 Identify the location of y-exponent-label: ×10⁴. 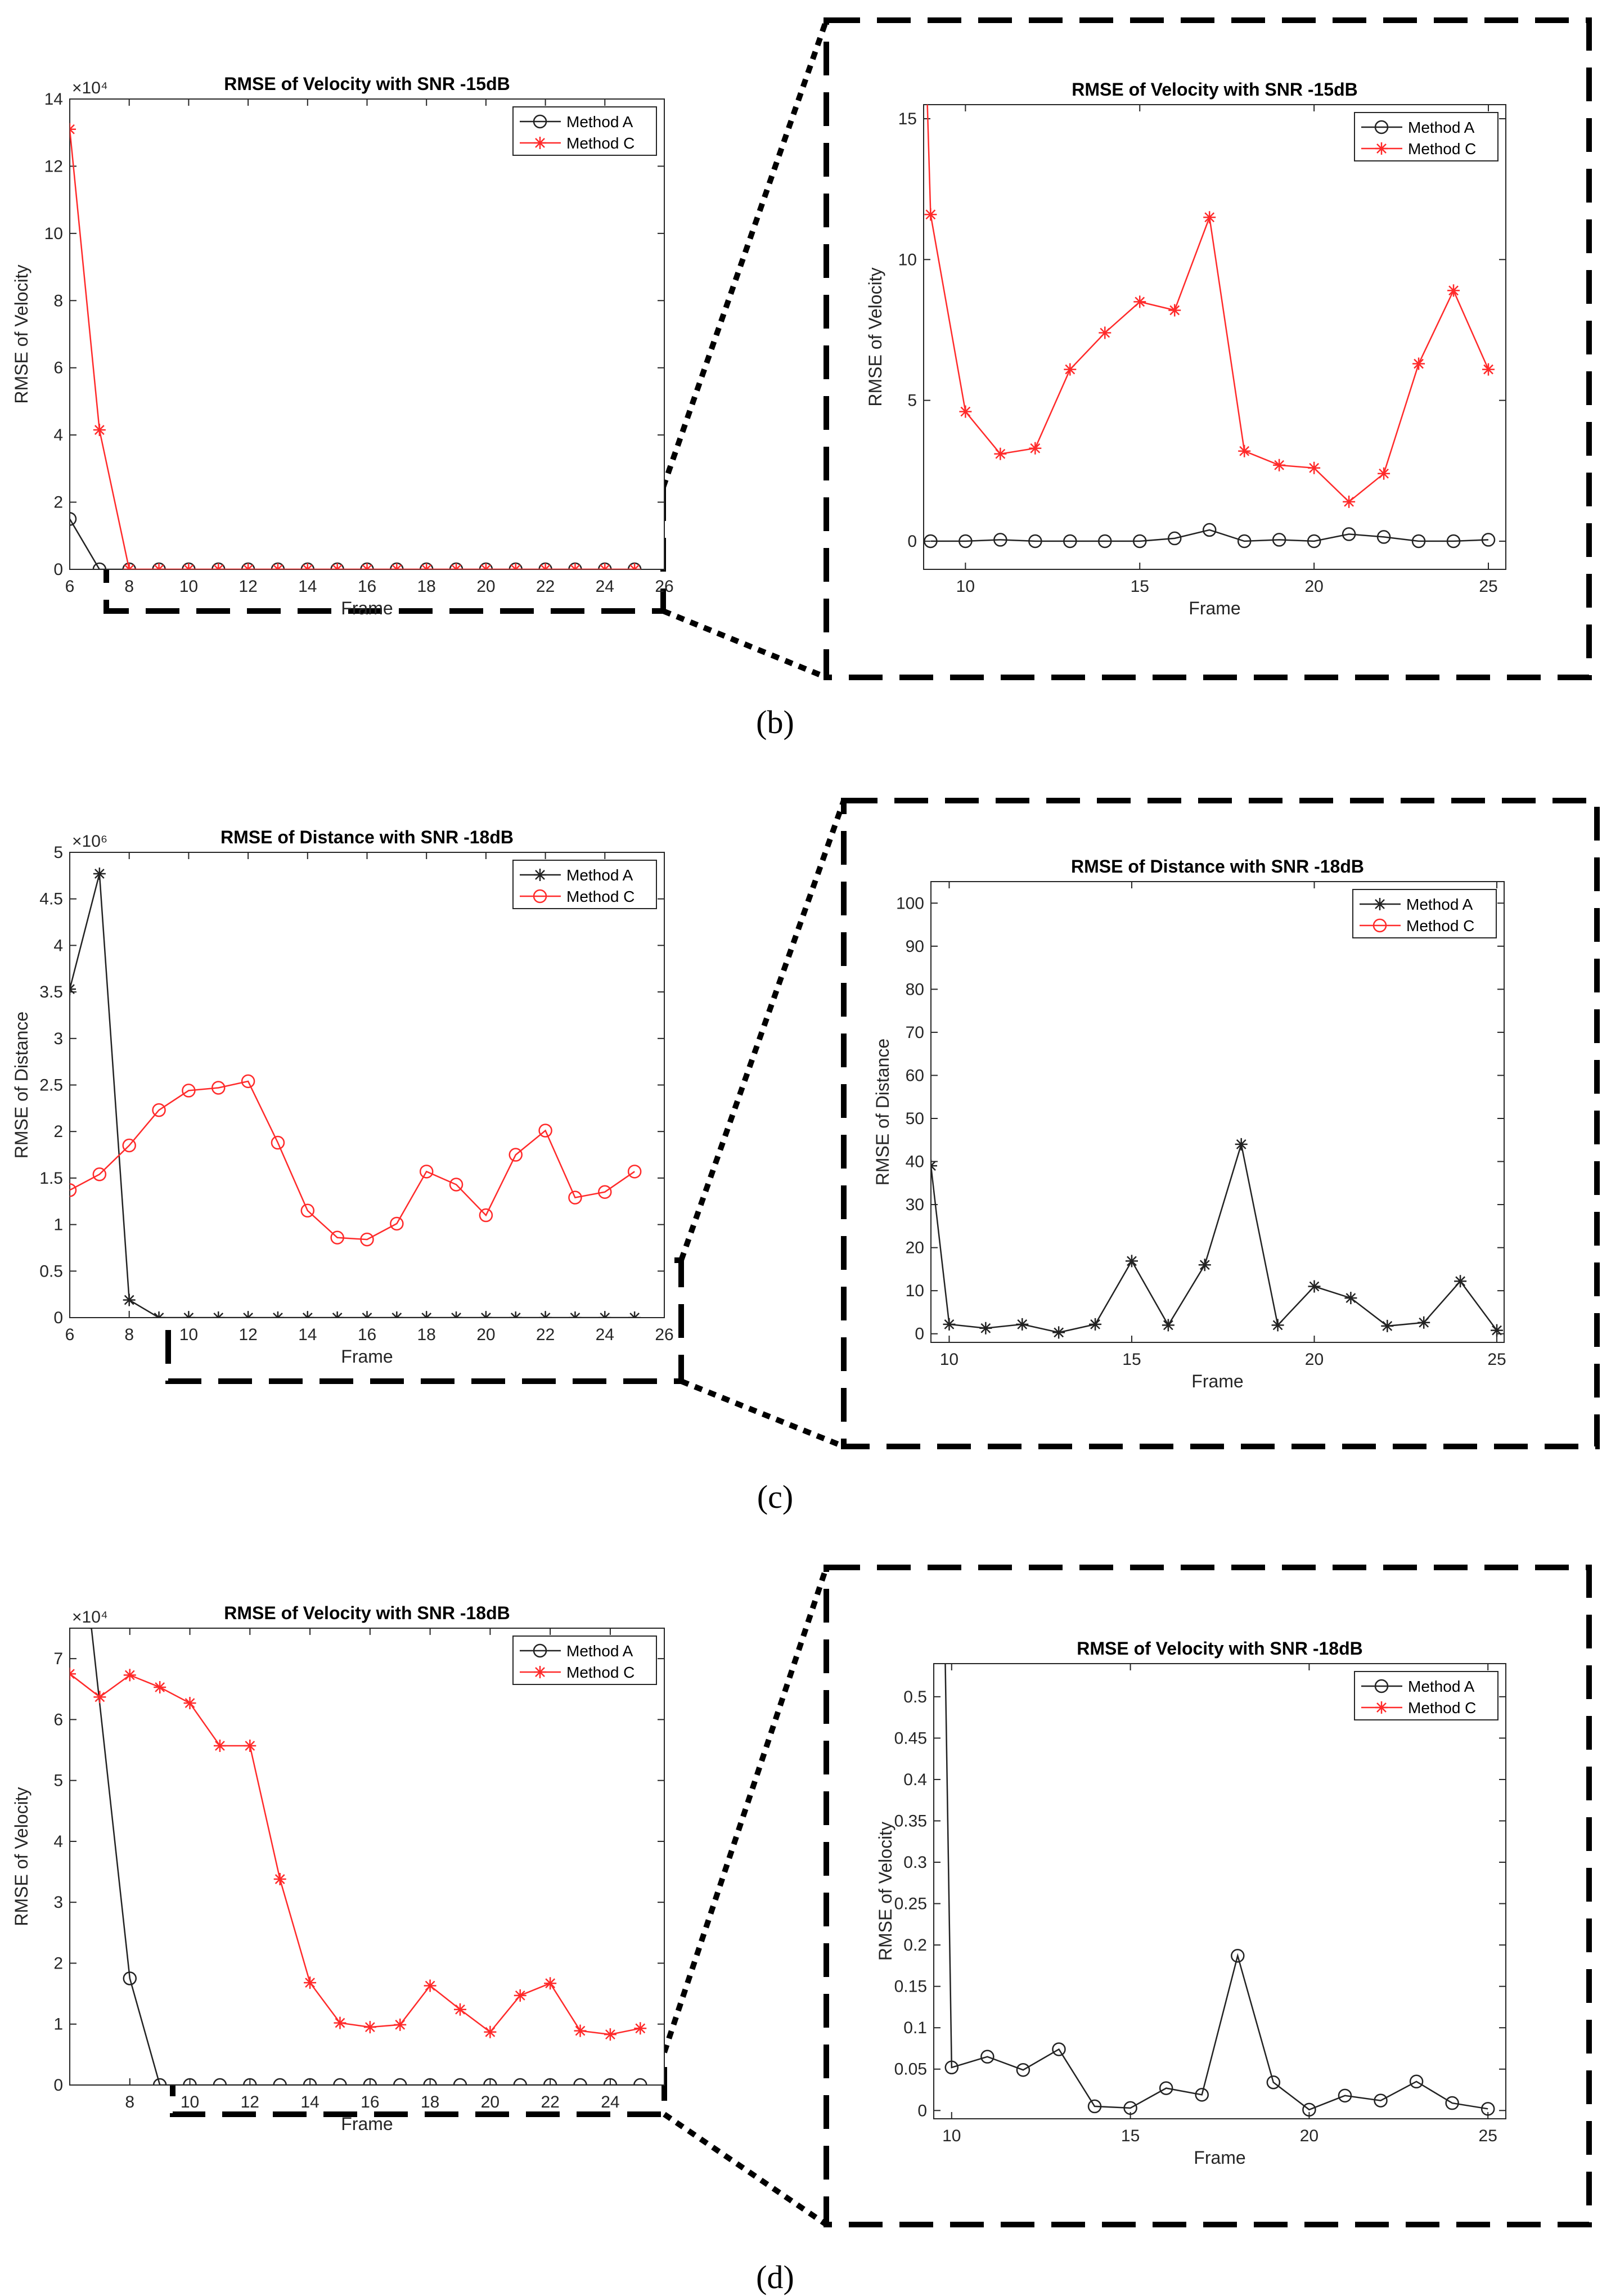
(90, 88).